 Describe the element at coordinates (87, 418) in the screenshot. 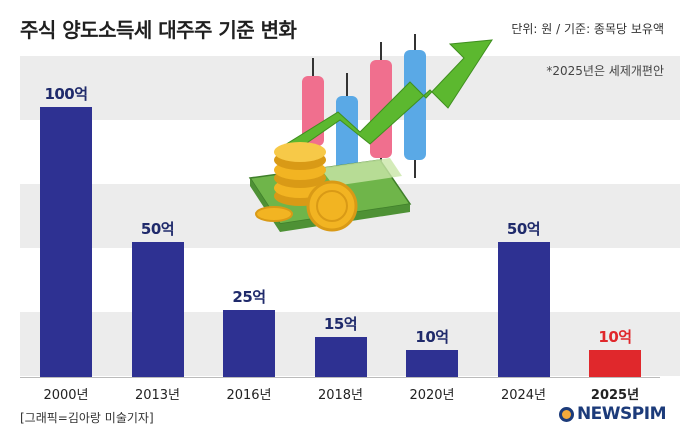

I see `graphic-credit: [그래픽=김아랑 미술기자]` at that location.